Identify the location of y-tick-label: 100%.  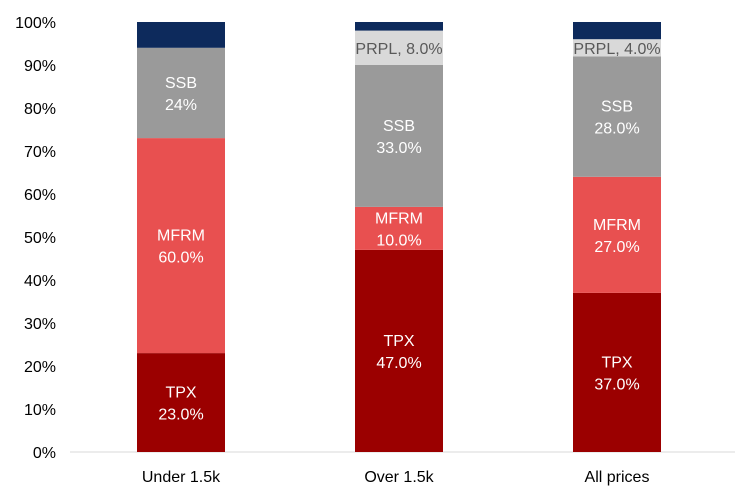
(35, 23).